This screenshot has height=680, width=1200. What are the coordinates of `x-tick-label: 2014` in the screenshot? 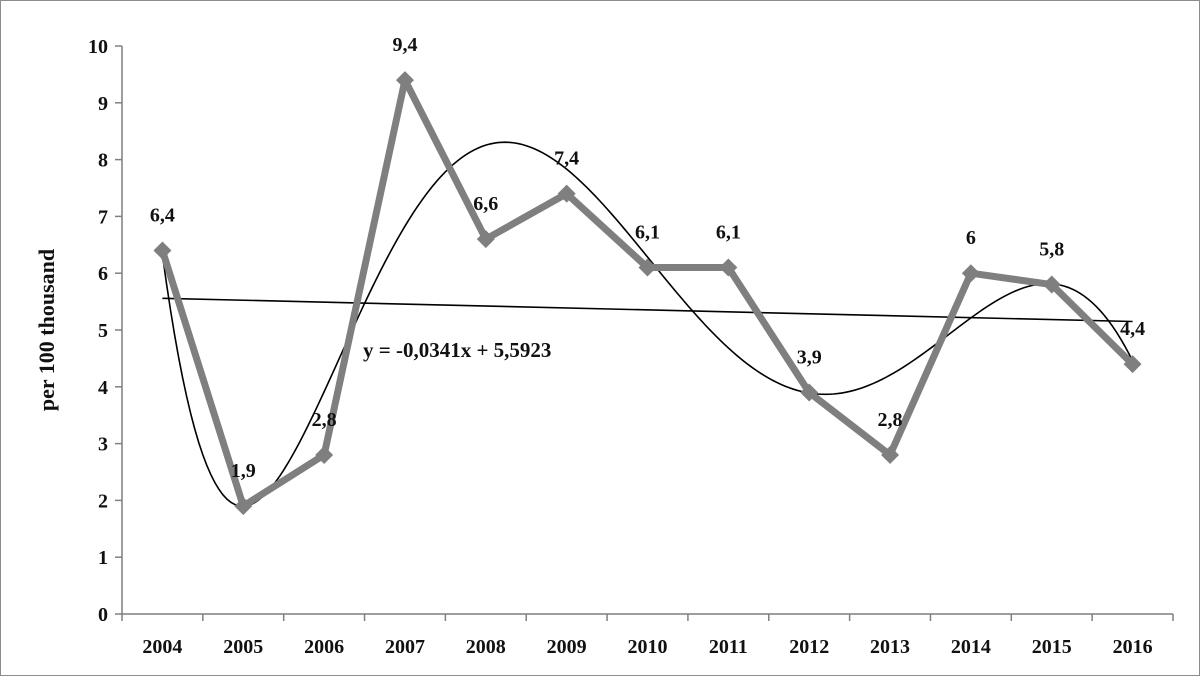 It's located at (971, 647).